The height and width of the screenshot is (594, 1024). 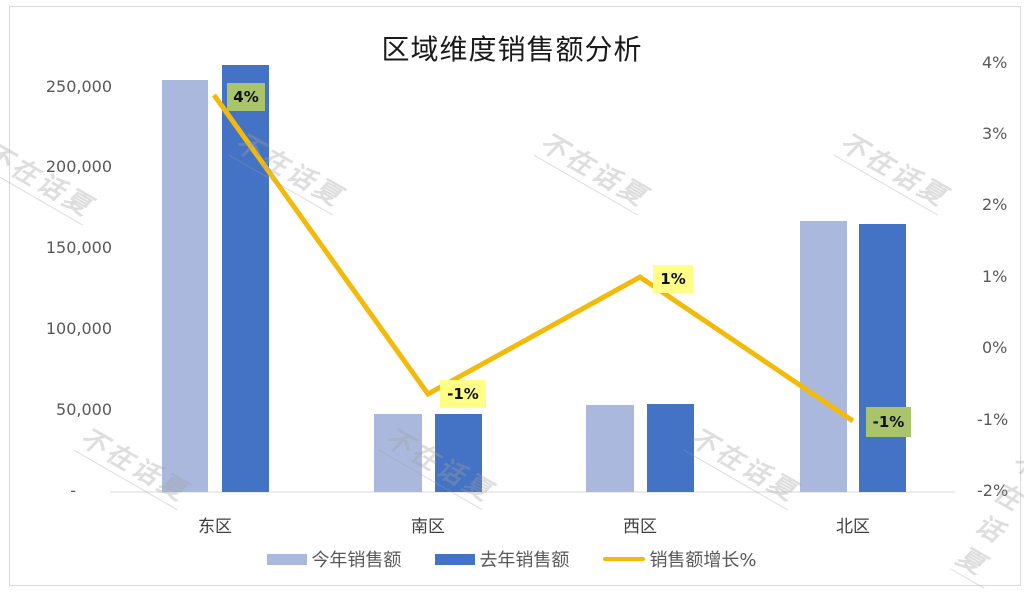 I want to click on left-tick-250000: 250,000, so click(x=78, y=86).